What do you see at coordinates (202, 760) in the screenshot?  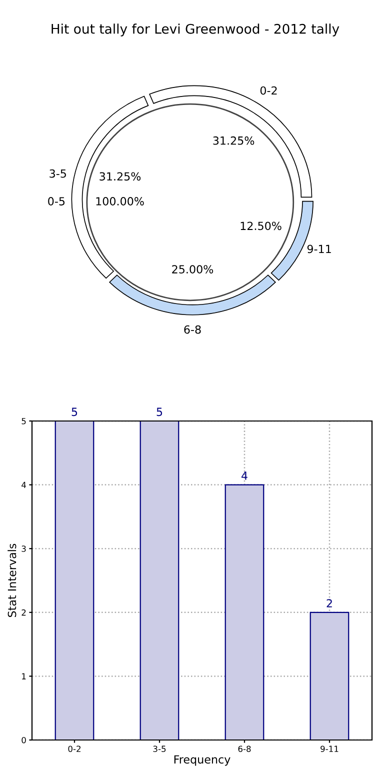 I see `x-axis-title: Frequency` at bounding box center [202, 760].